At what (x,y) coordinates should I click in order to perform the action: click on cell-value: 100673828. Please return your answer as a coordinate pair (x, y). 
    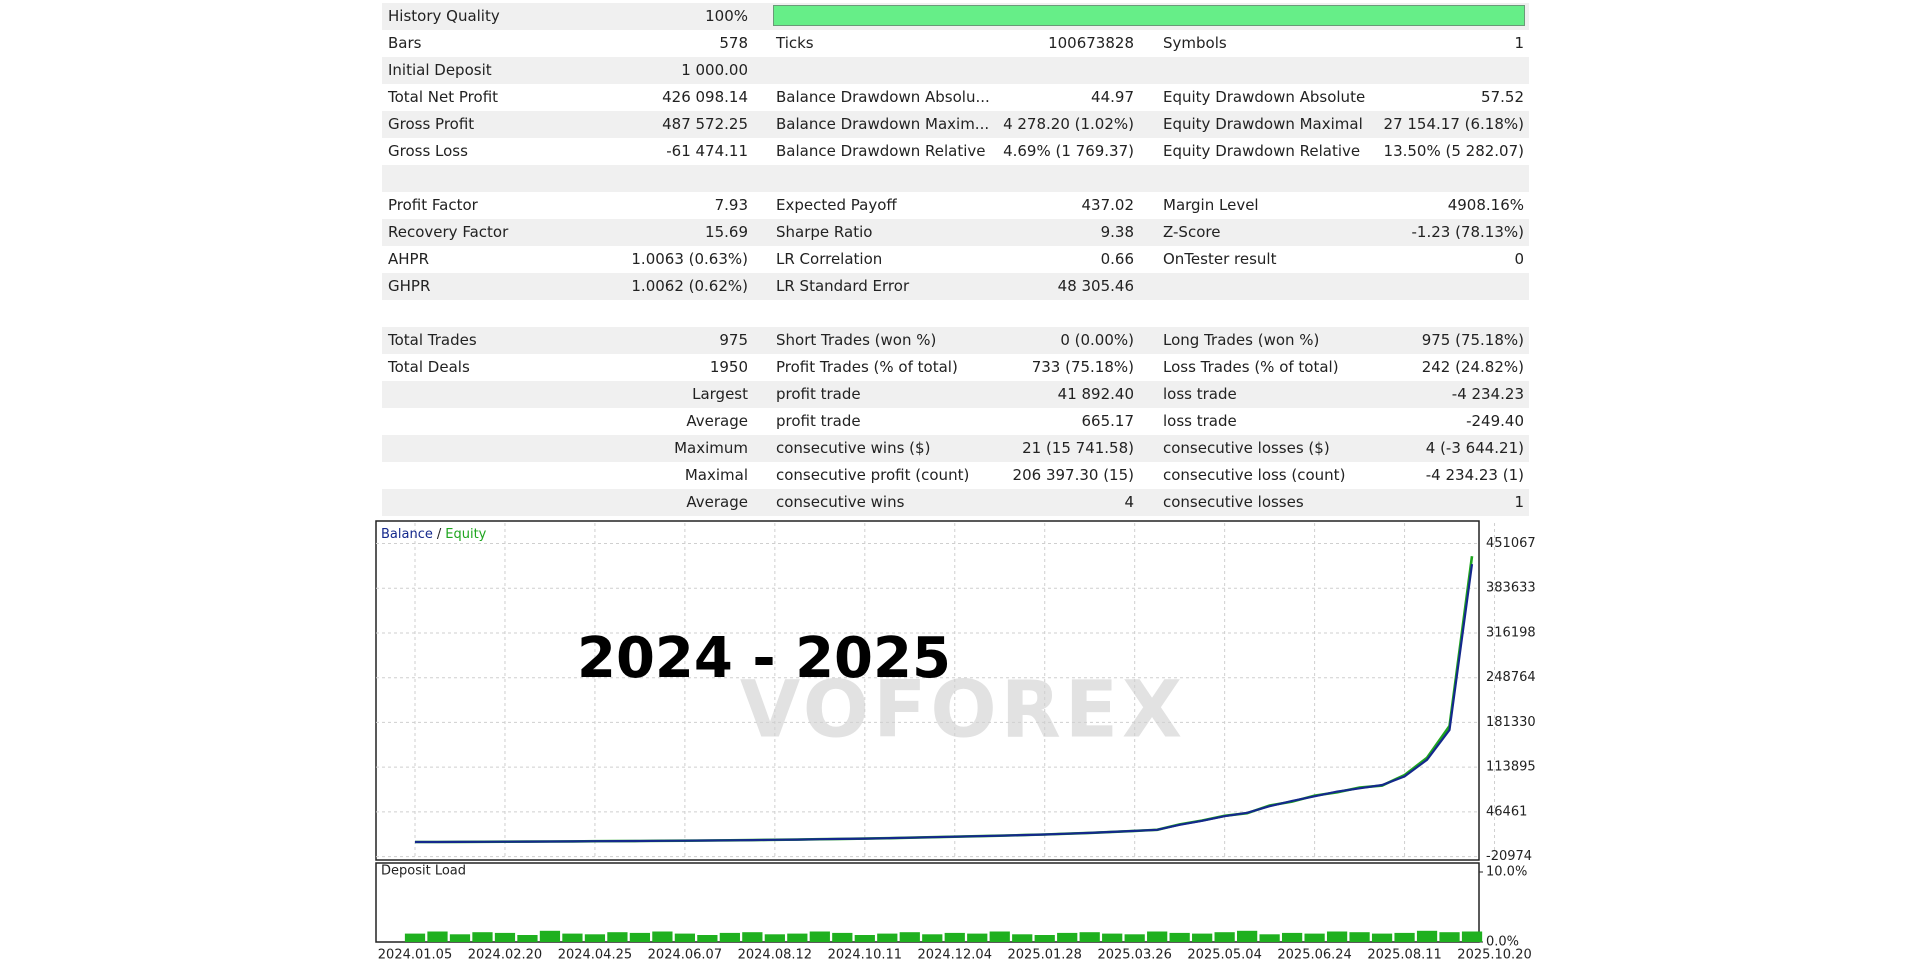
    Looking at the image, I should click on (1091, 43).